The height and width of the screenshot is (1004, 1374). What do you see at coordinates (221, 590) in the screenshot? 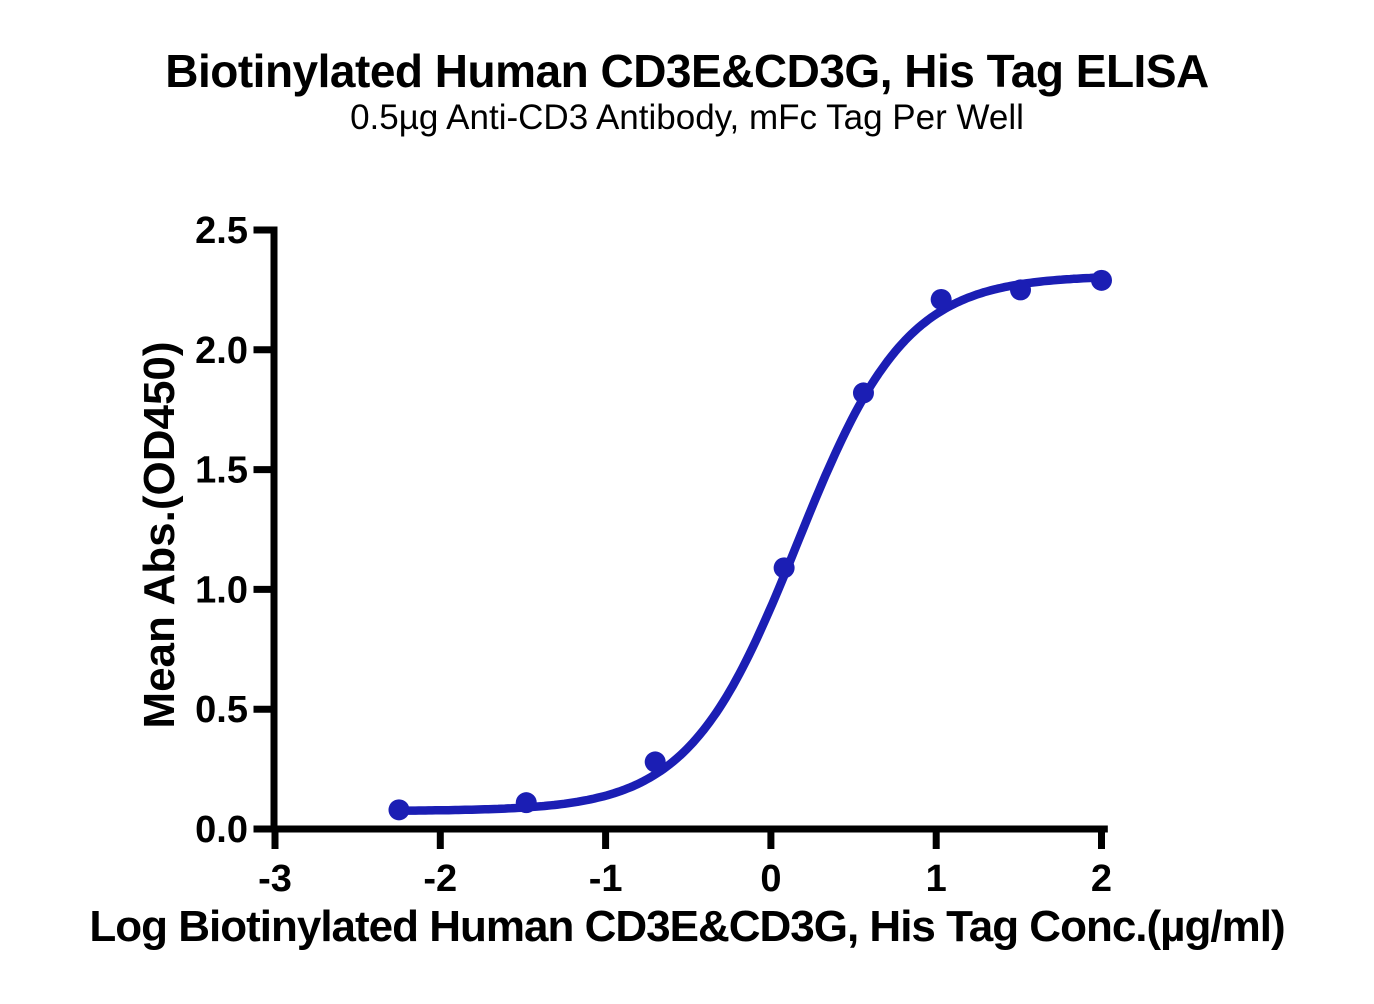
I see `y-tick-label: 1.0` at bounding box center [221, 590].